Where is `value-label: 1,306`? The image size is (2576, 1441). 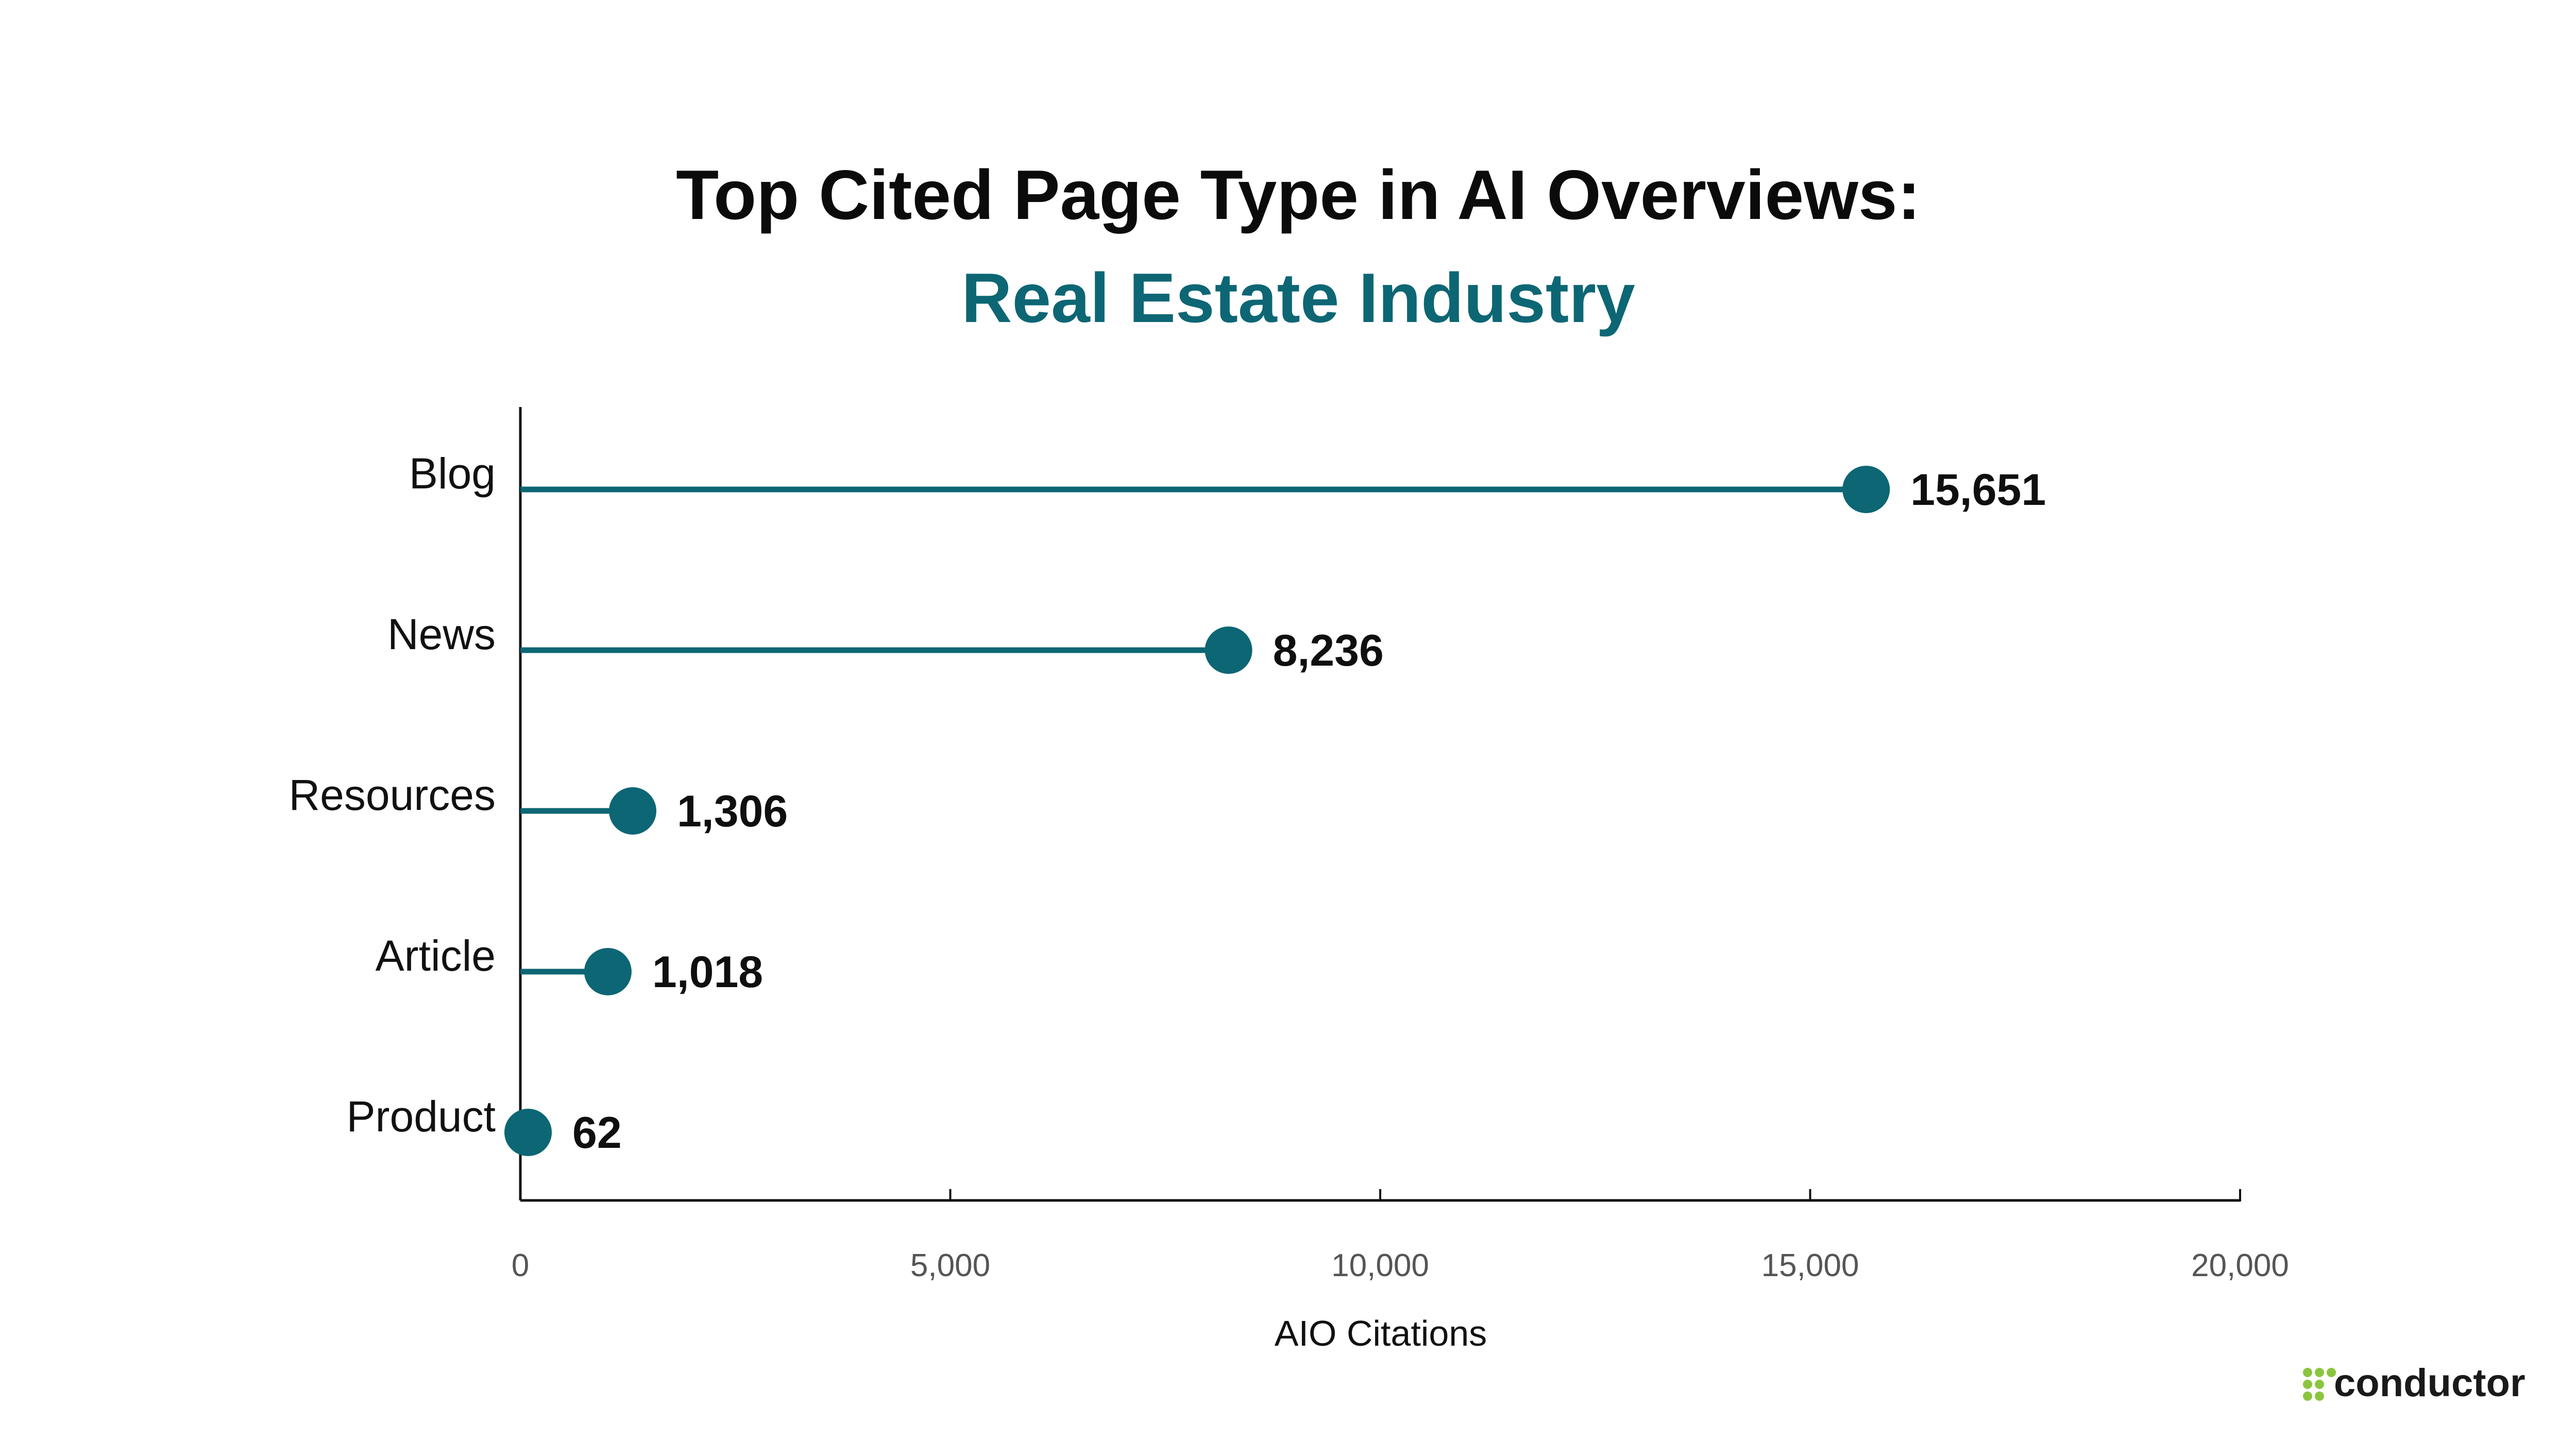 value-label: 1,306 is located at coordinates (732, 811).